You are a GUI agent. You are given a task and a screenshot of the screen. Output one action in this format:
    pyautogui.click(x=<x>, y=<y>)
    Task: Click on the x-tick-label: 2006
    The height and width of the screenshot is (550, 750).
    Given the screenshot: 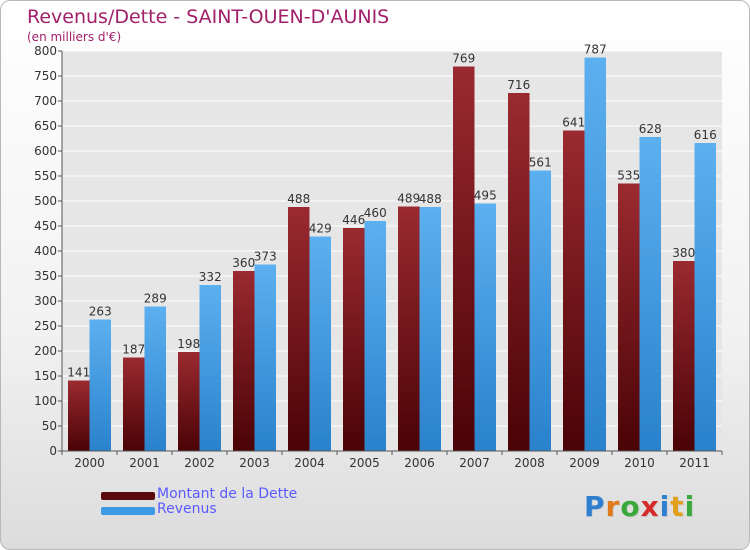 What is the action you would take?
    pyautogui.click(x=419, y=463)
    